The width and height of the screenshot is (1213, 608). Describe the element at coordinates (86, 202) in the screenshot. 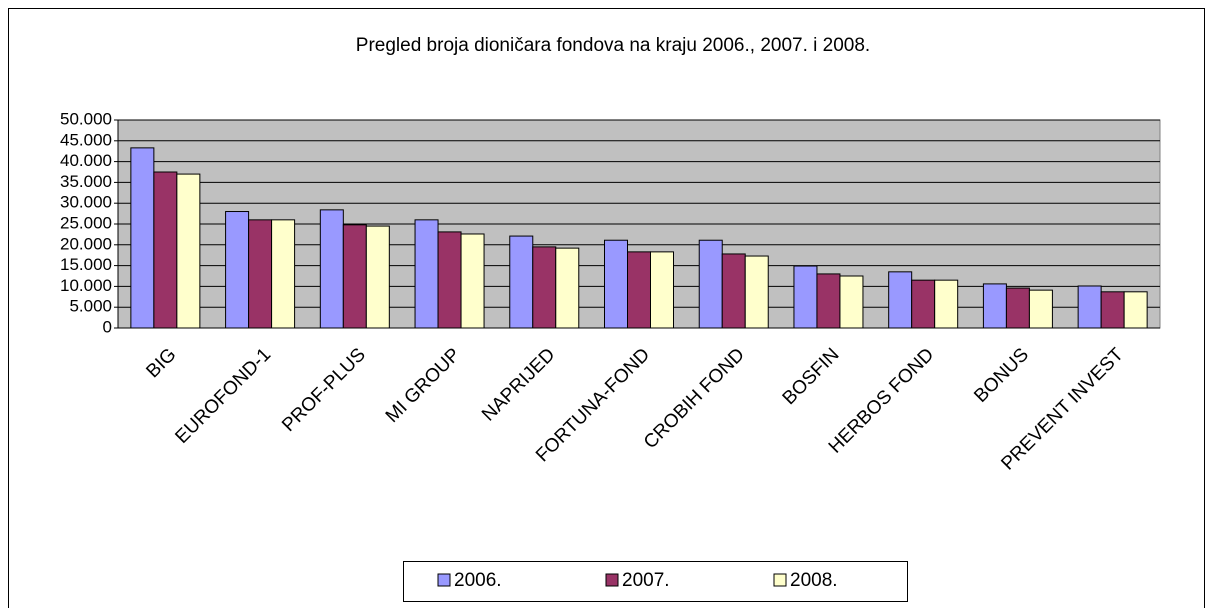

I see `y-tick-label: 30.000` at that location.